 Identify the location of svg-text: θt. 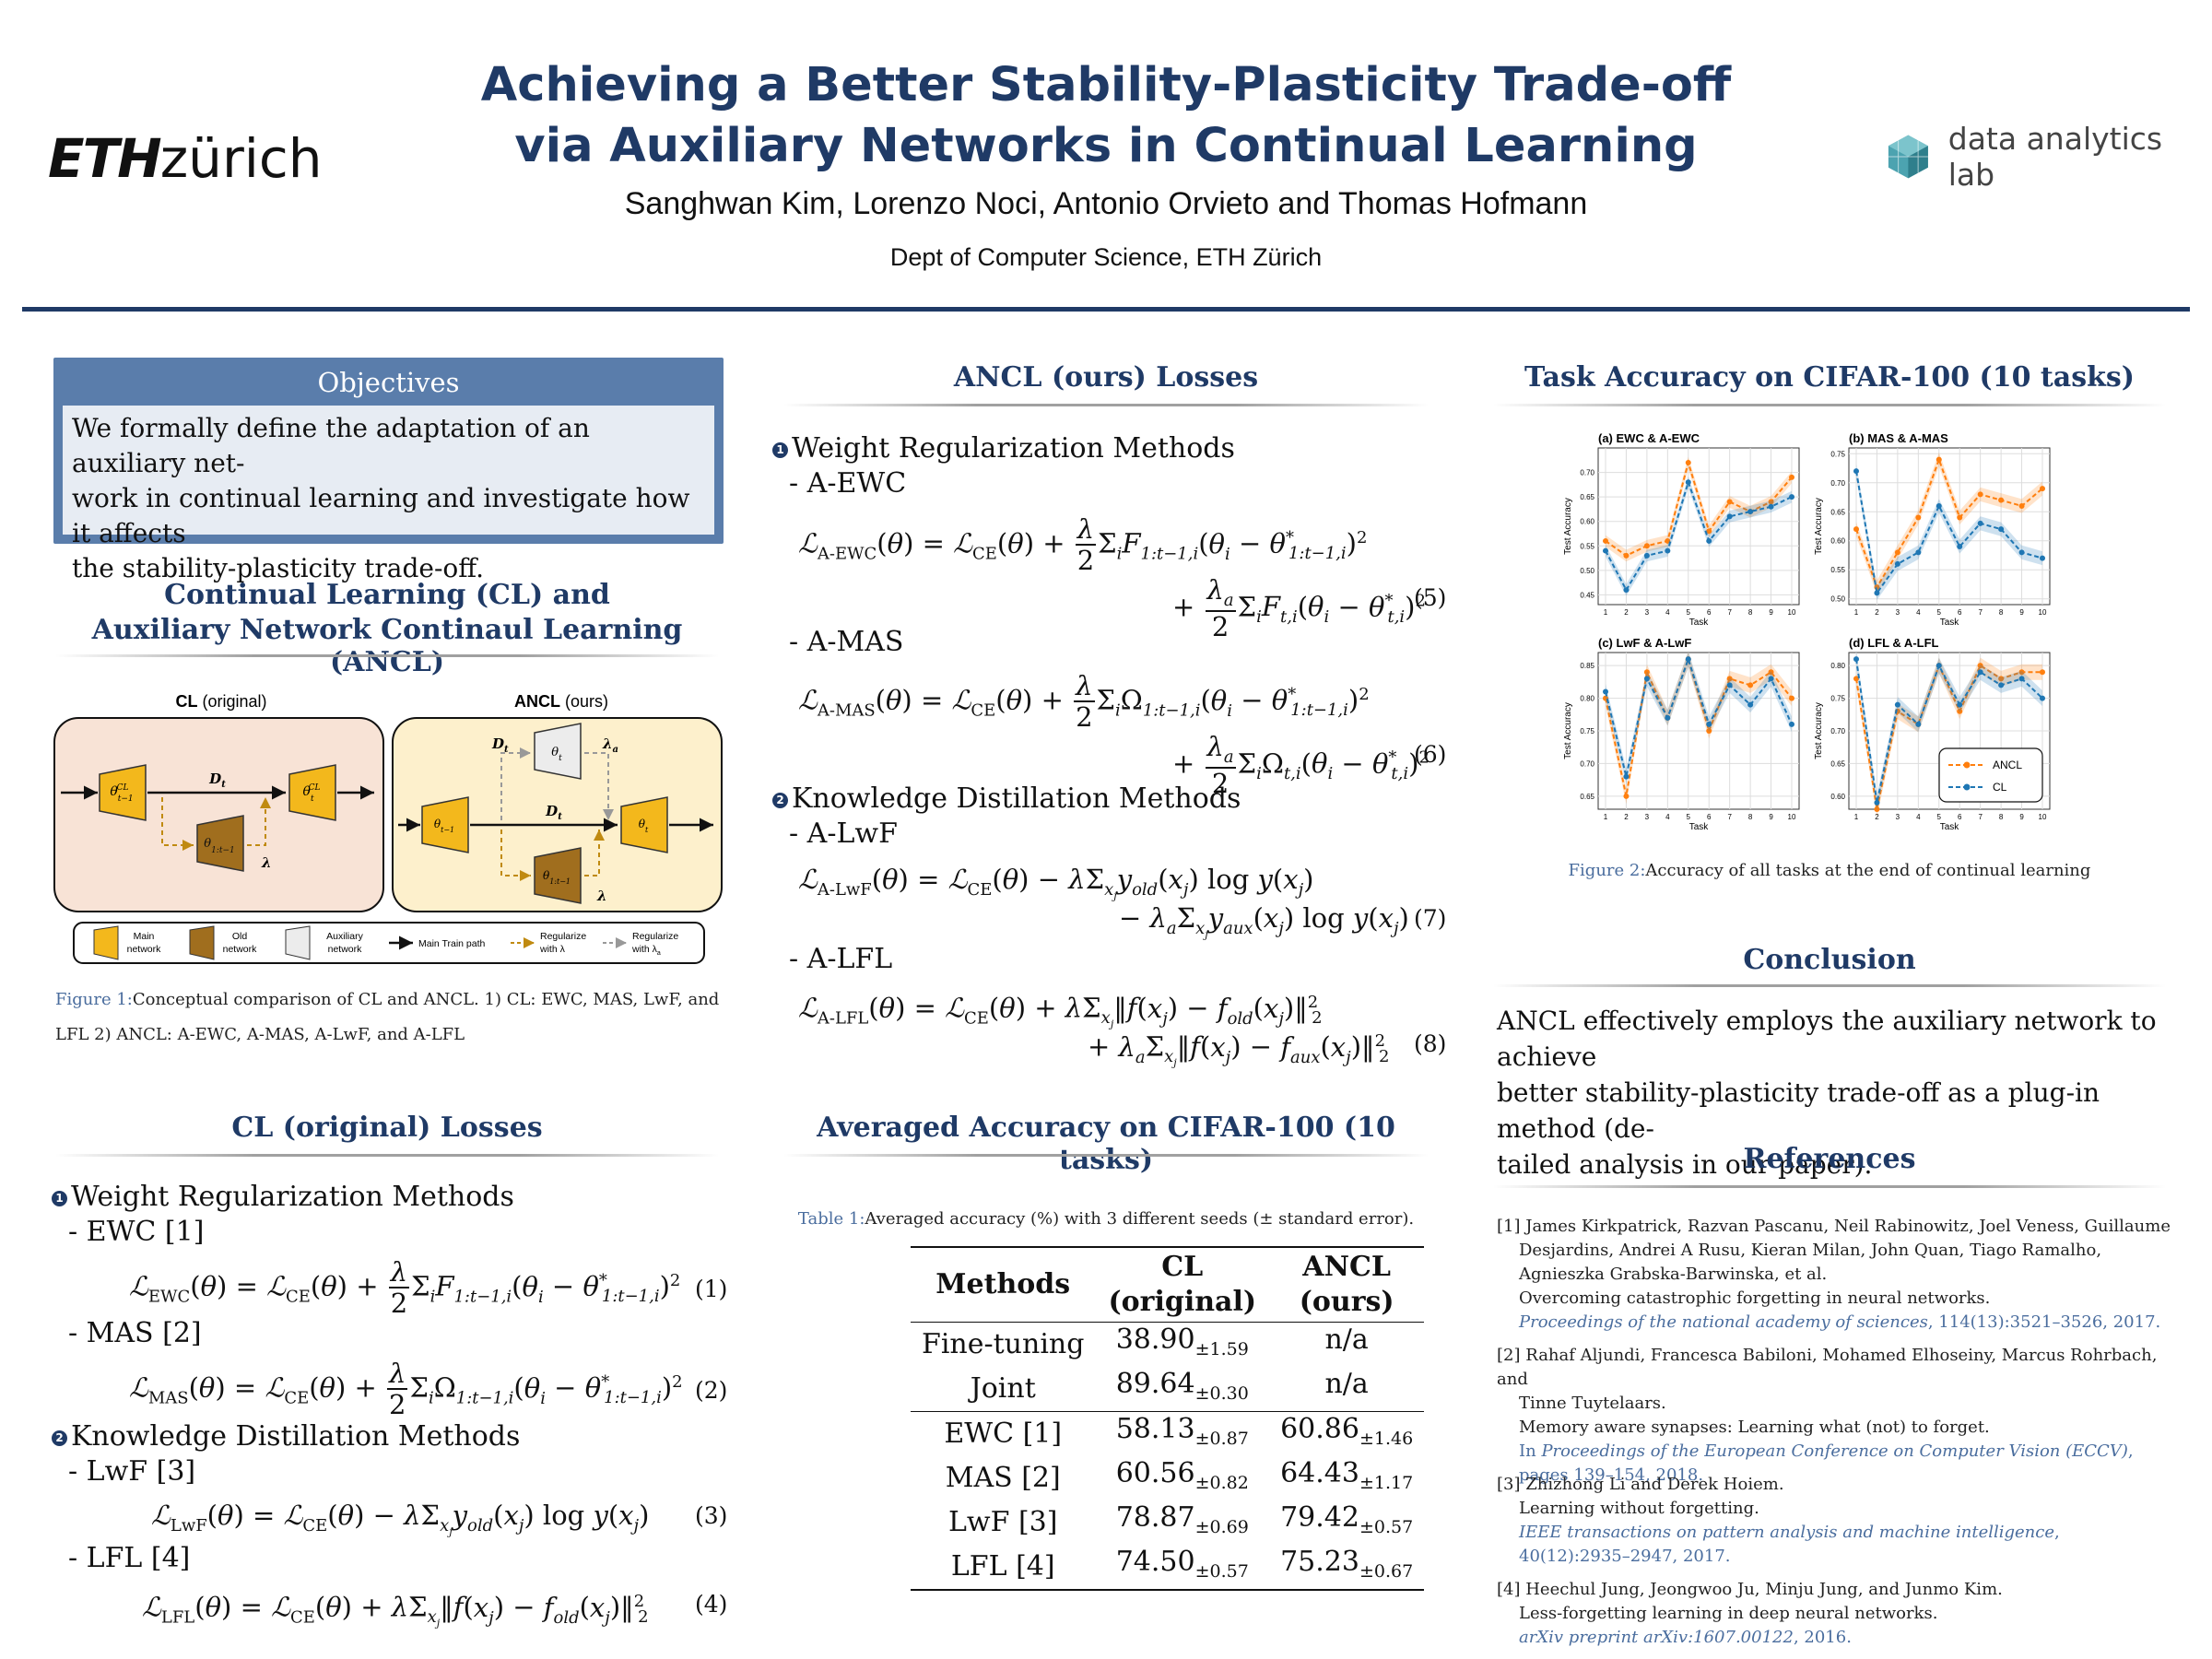
(644, 826).